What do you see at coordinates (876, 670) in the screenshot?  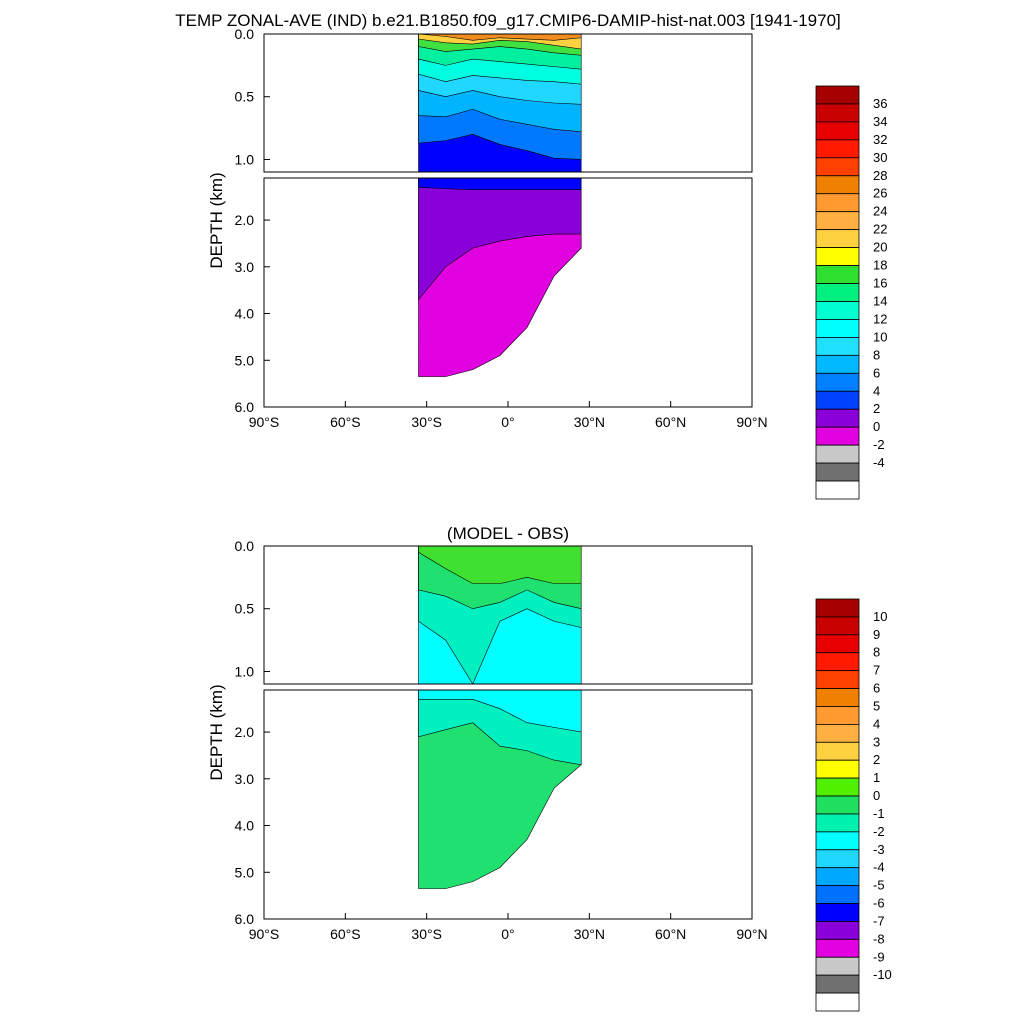 I see `colorbar-label: 7` at bounding box center [876, 670].